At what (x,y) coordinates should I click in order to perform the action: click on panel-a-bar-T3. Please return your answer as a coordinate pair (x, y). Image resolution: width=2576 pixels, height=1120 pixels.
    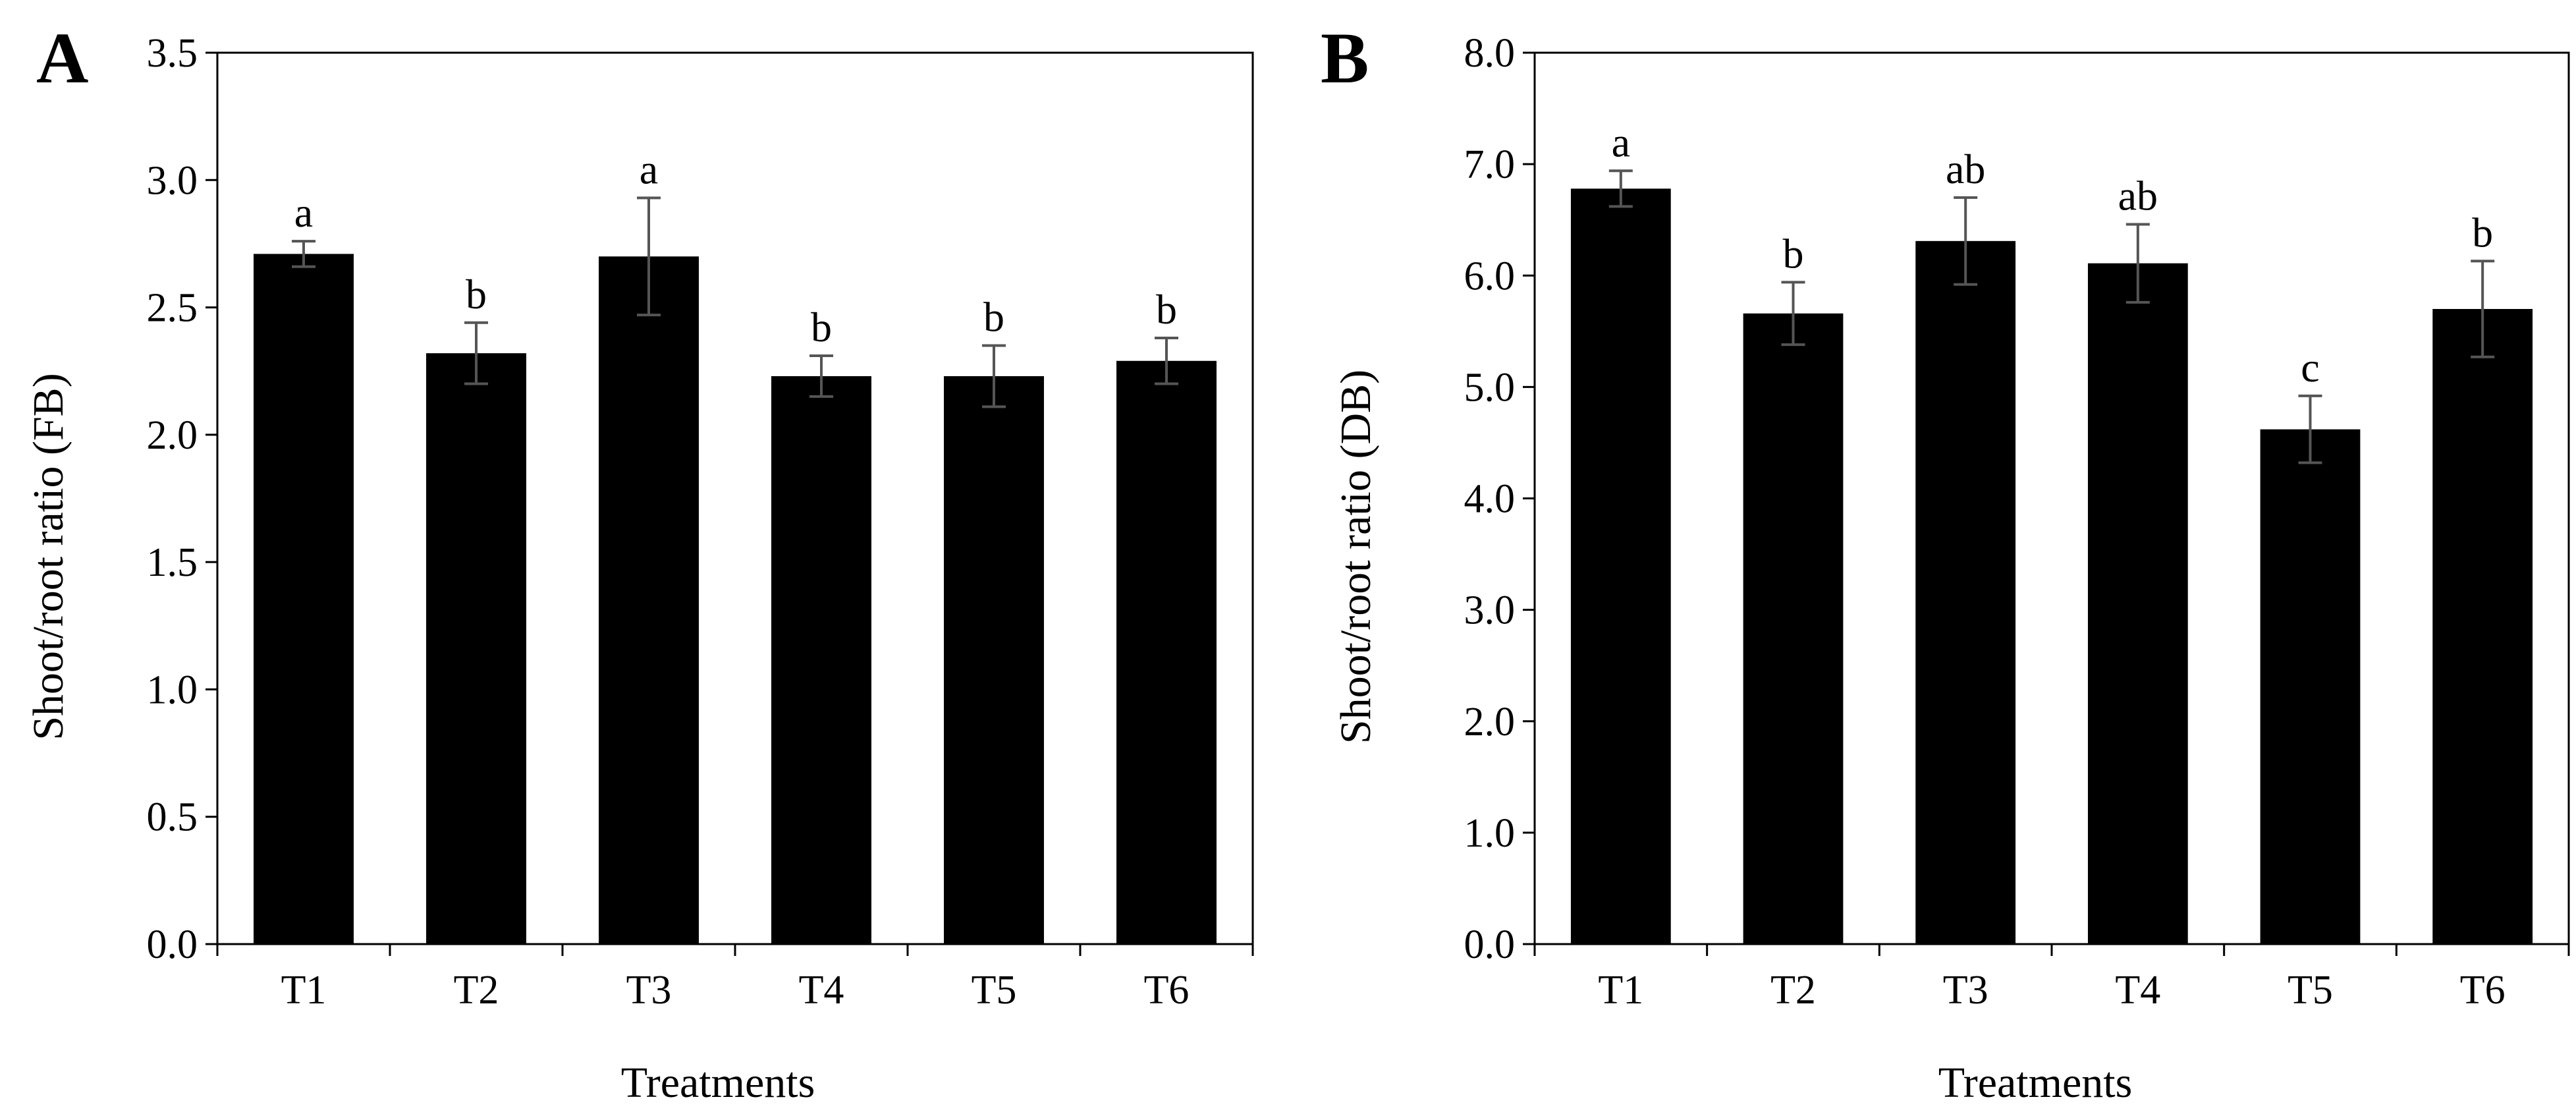
    Looking at the image, I should click on (649, 600).